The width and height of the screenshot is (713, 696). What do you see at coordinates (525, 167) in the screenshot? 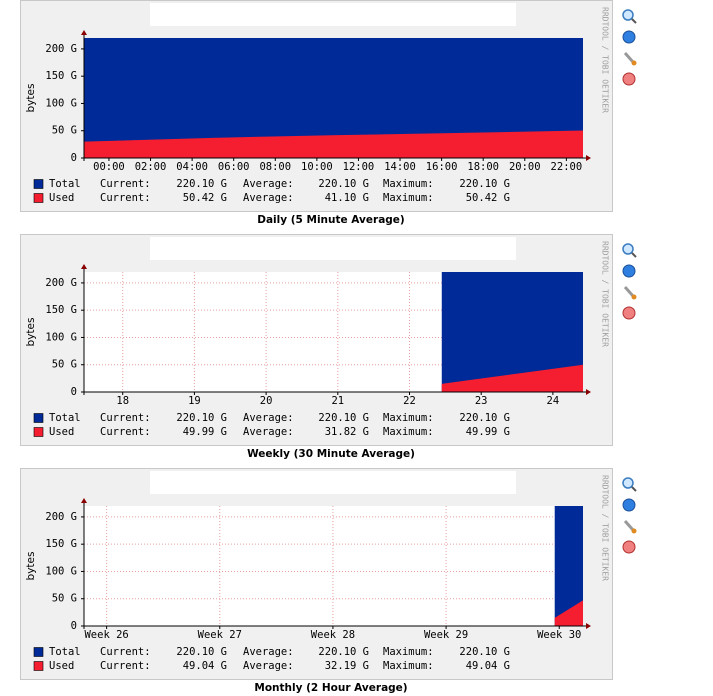
I see `x-tick-label: 20:00` at bounding box center [525, 167].